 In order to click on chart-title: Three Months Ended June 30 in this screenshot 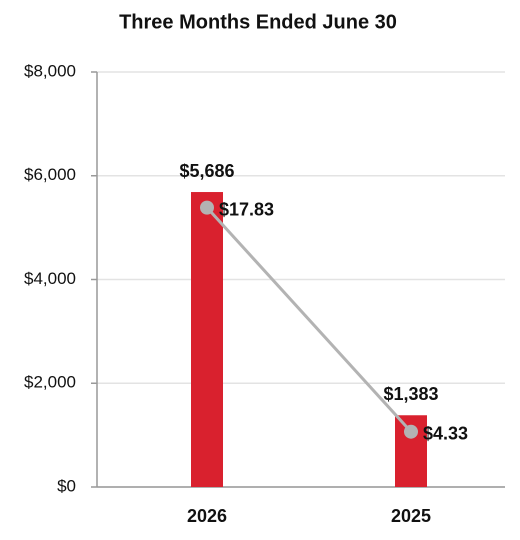, I will do `click(258, 22)`.